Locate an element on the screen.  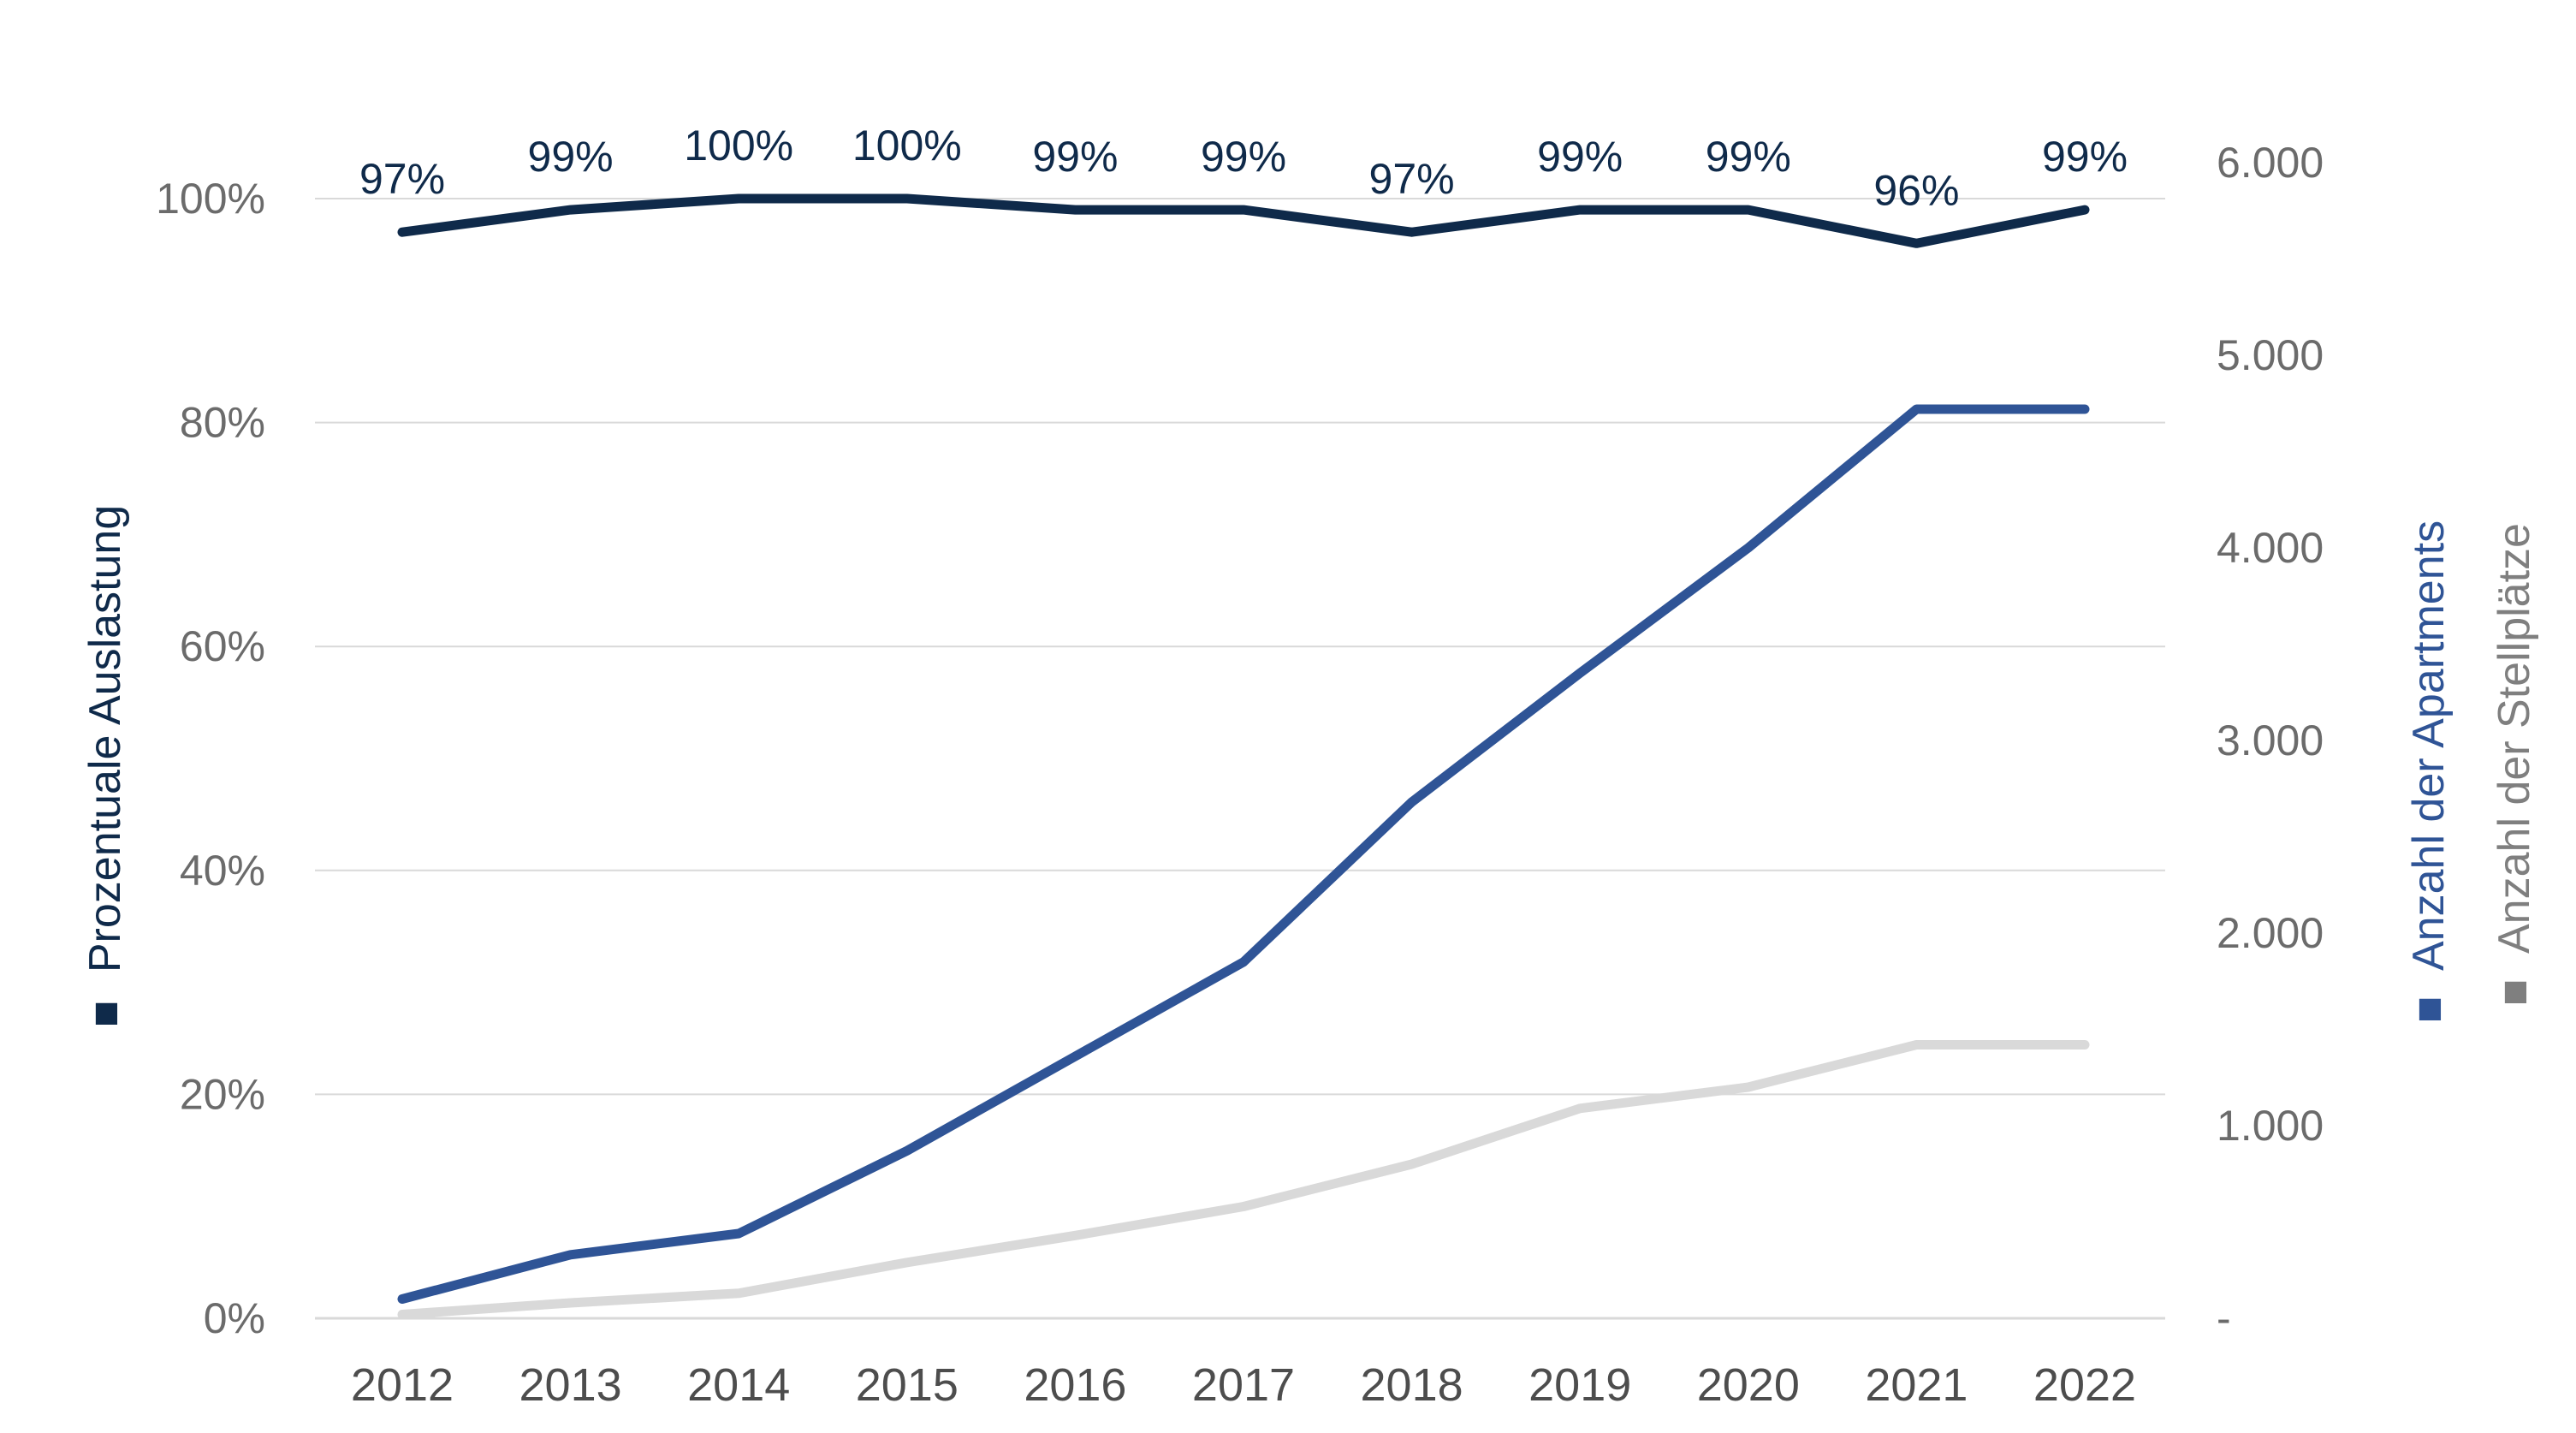
right-axis-title-apartments: ■ Anzahl der Apartments is located at coordinates (2429, 771).